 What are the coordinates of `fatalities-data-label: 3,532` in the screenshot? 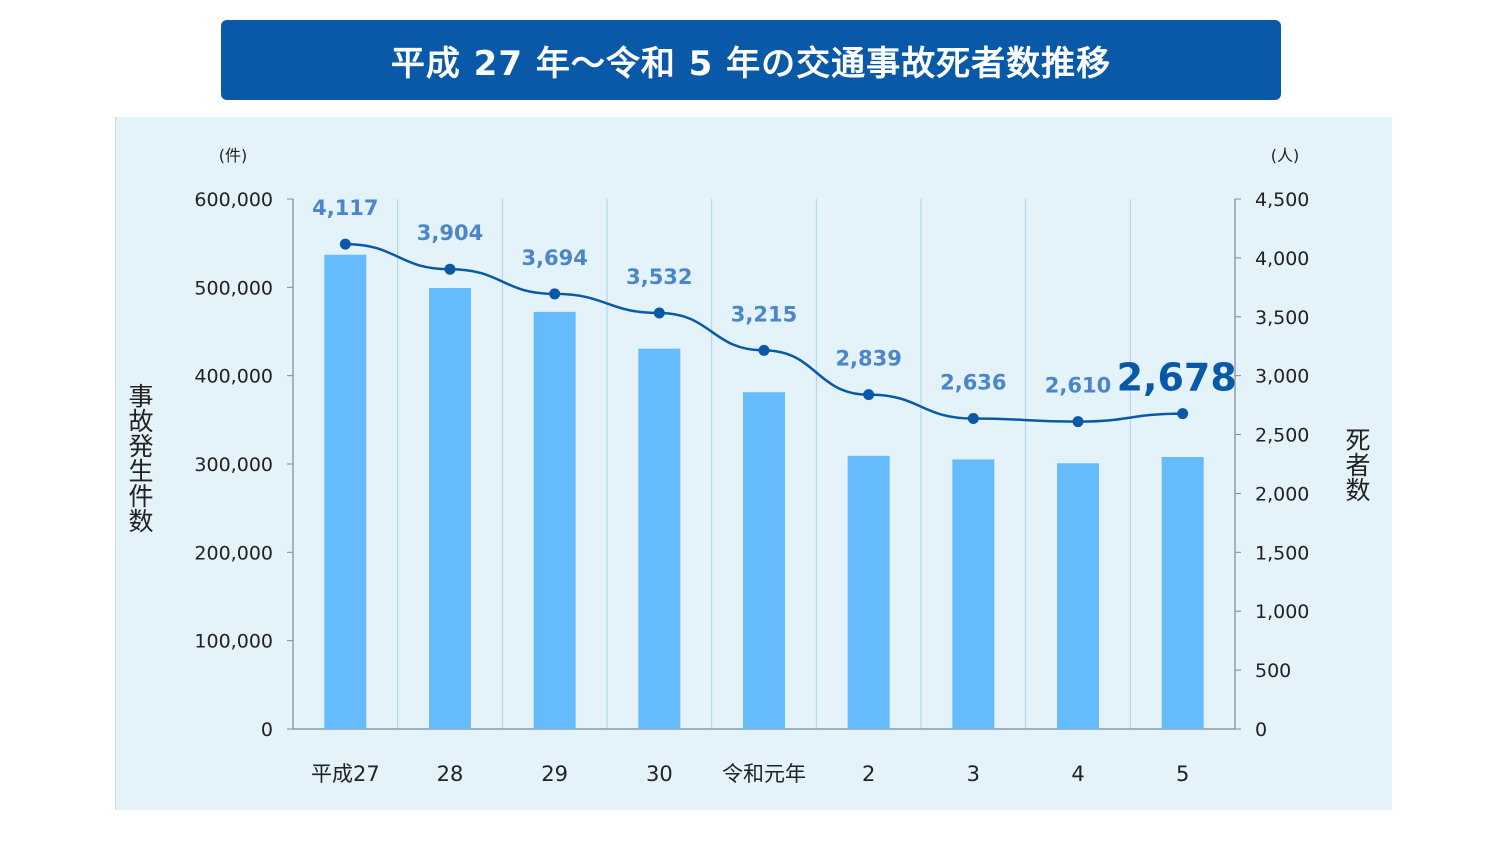 It's located at (659, 277).